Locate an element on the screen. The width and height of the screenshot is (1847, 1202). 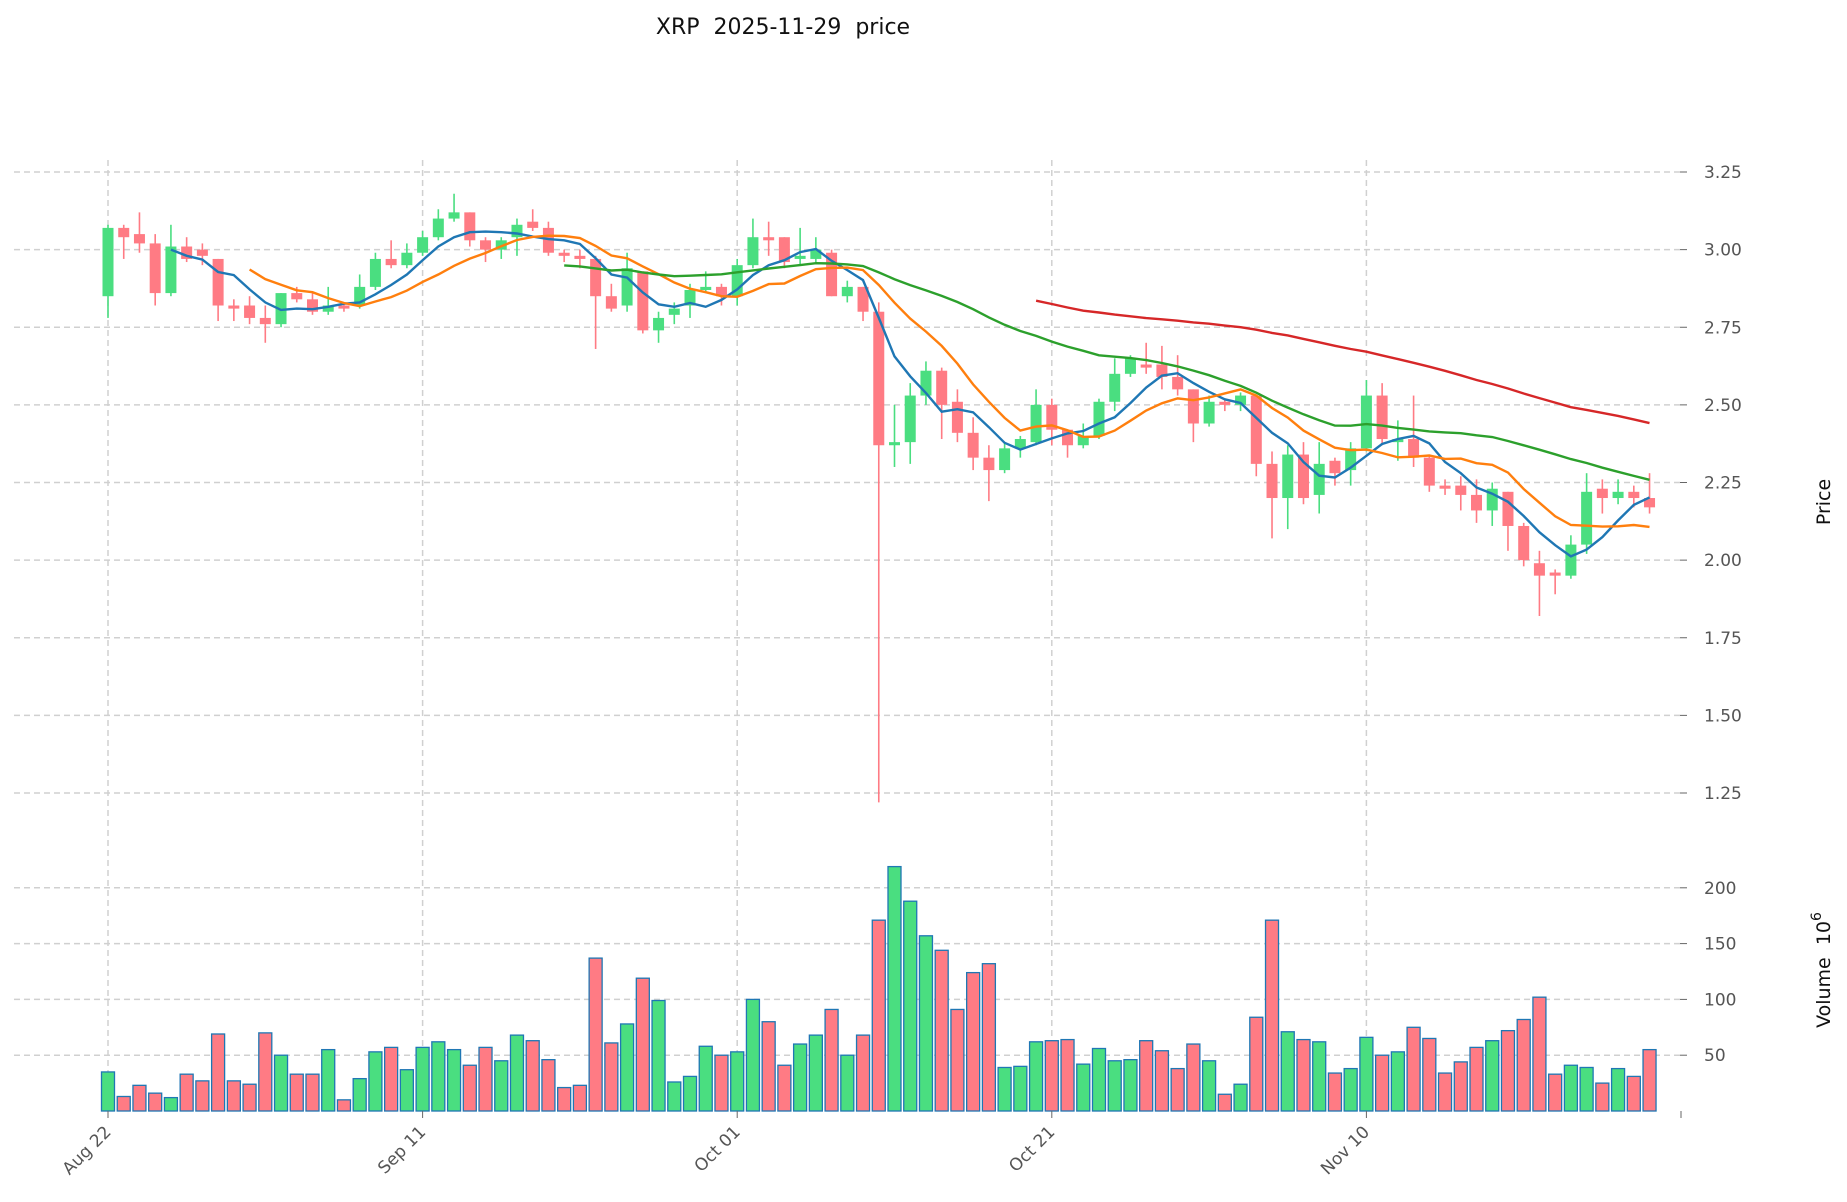
volume-tick-label: 100 is located at coordinates (1720, 1000).